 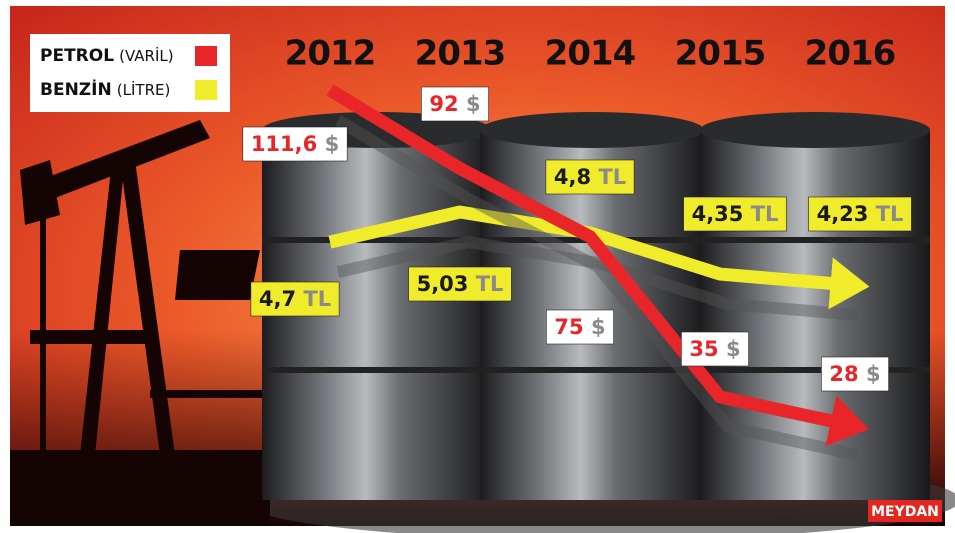 What do you see at coordinates (76, 89) in the screenshot?
I see `legend-name: BENZİN` at bounding box center [76, 89].